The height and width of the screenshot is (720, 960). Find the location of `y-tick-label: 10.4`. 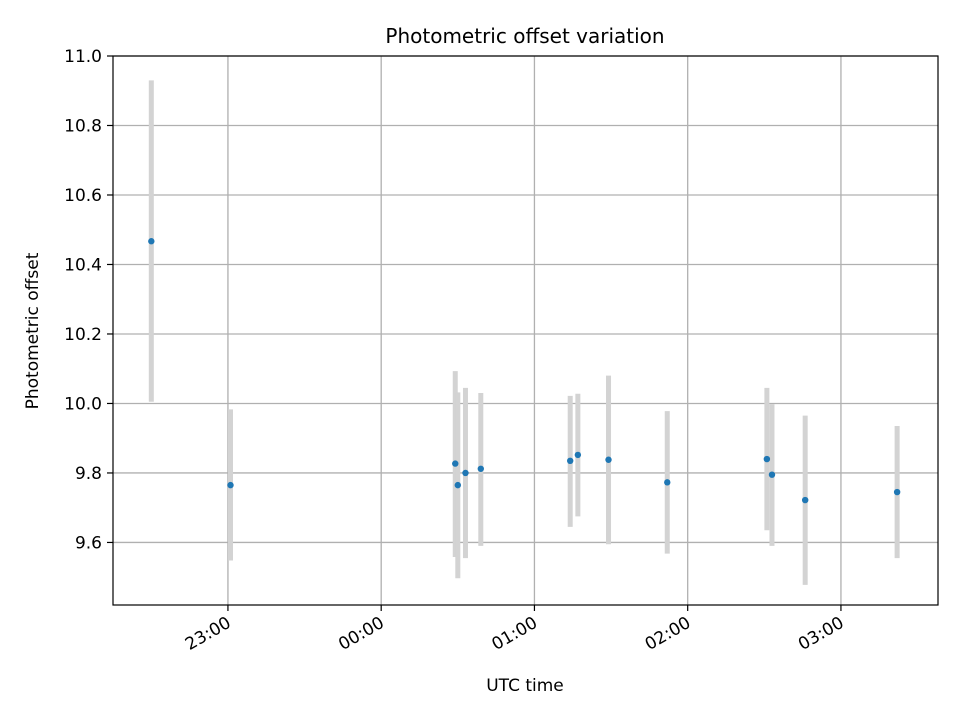

y-tick-label: 10.4 is located at coordinates (83, 265).